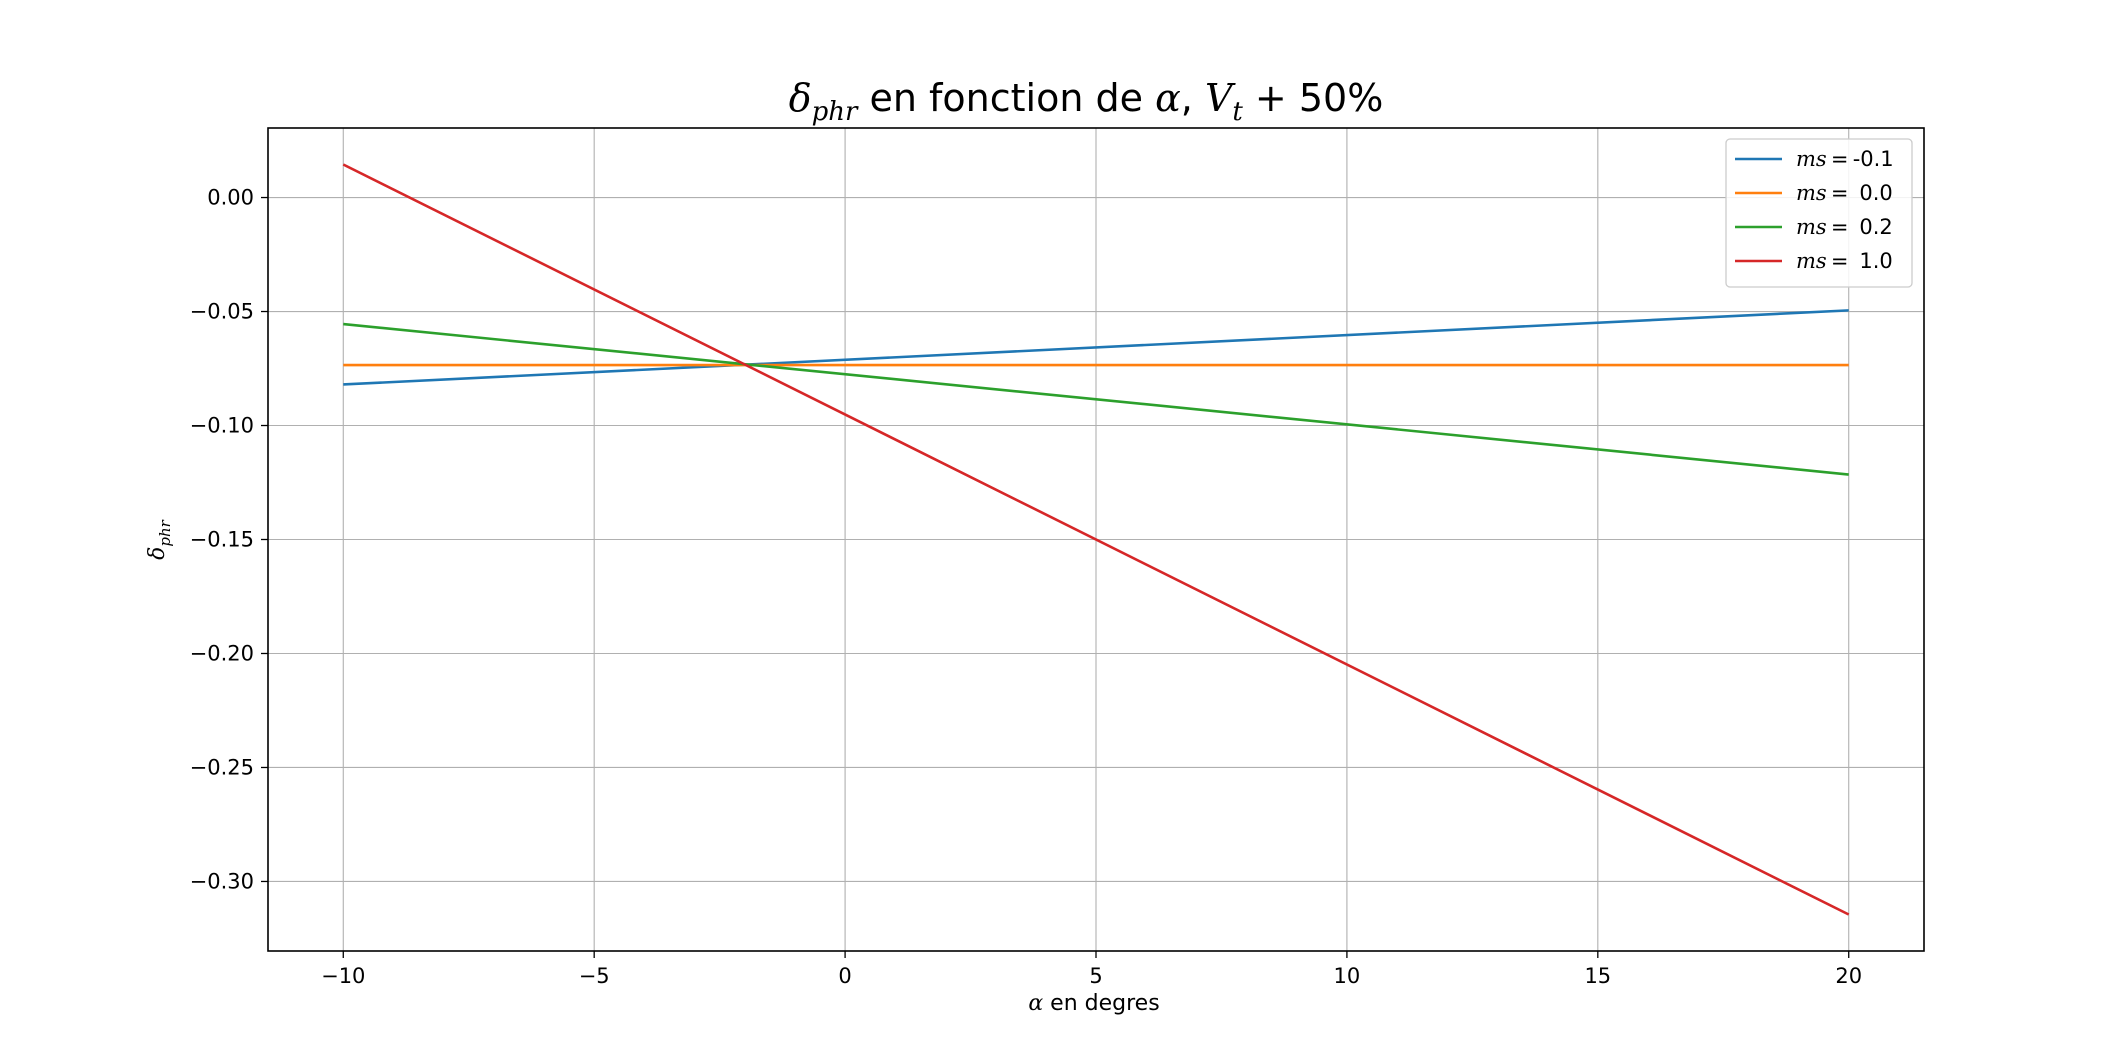  Describe the element at coordinates (230, 198) in the screenshot. I see `y-tick-label: 0.00` at that location.